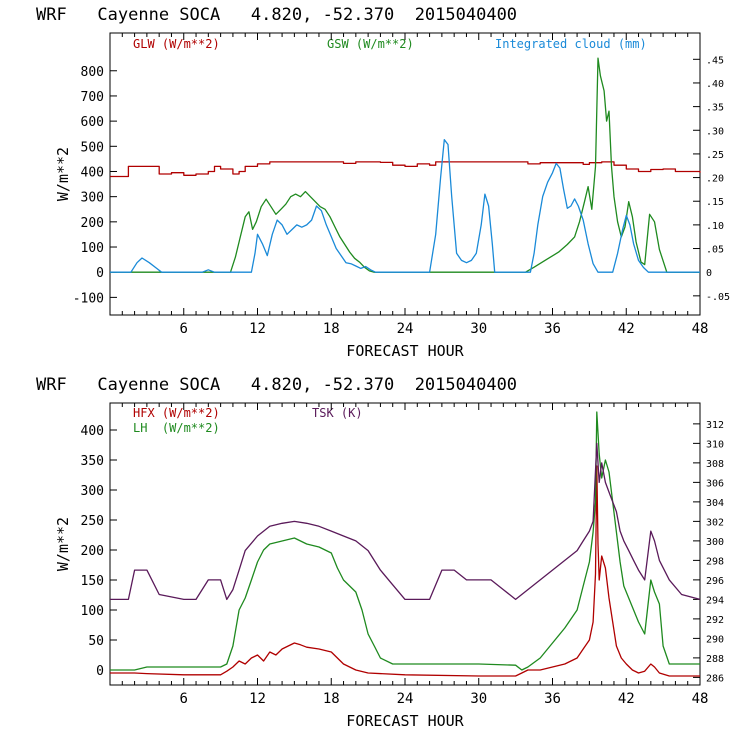 Image resolution: width=740 pixels, height=740 pixels. Describe the element at coordinates (184, 699) in the screenshot. I see `bottom-x-tick-label: 6` at that location.